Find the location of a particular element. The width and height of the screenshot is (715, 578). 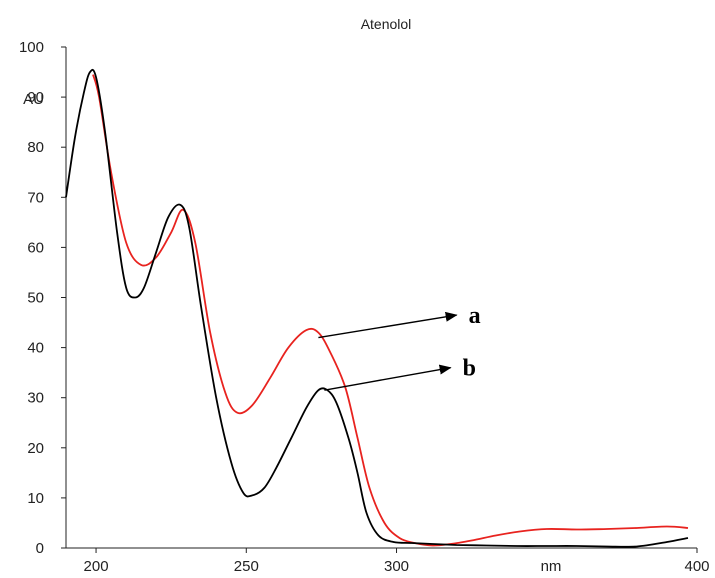

x-tick-label: 400 is located at coordinates (696, 566).